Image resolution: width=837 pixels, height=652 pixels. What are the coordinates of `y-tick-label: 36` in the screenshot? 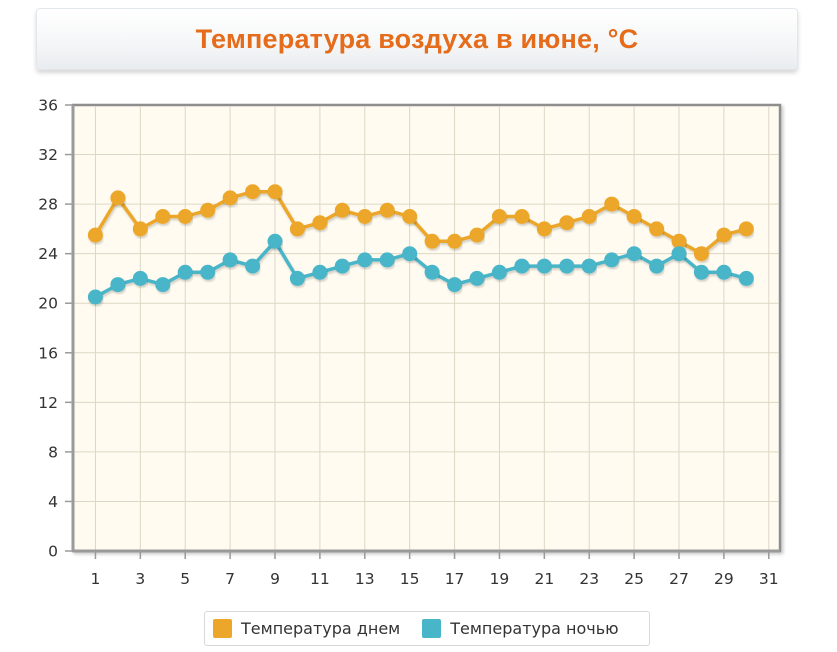 It's located at (48, 106).